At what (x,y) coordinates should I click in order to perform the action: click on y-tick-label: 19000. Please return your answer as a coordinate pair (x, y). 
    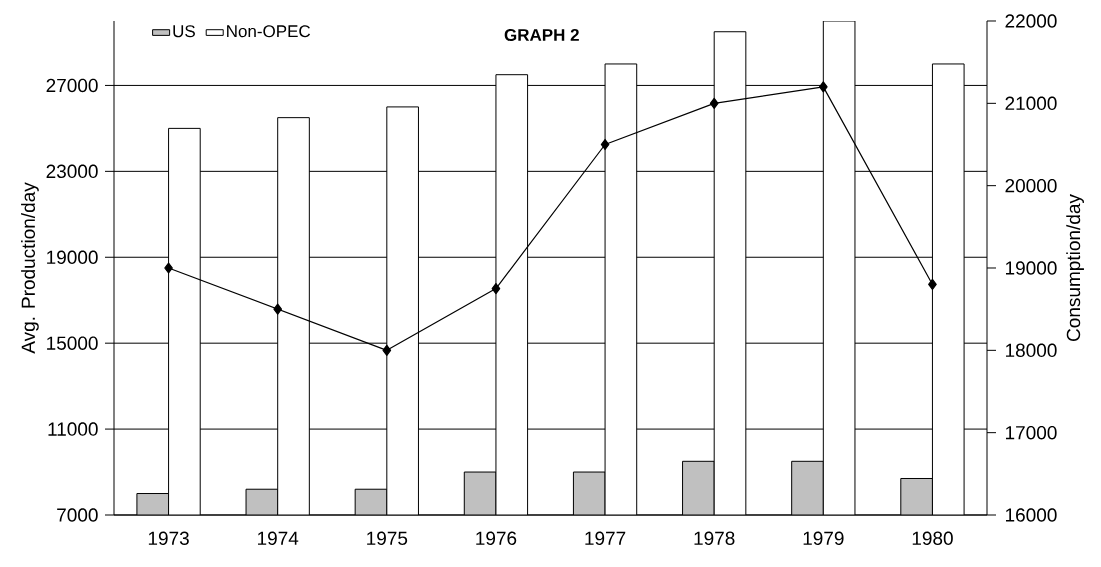
    Looking at the image, I should click on (72, 257).